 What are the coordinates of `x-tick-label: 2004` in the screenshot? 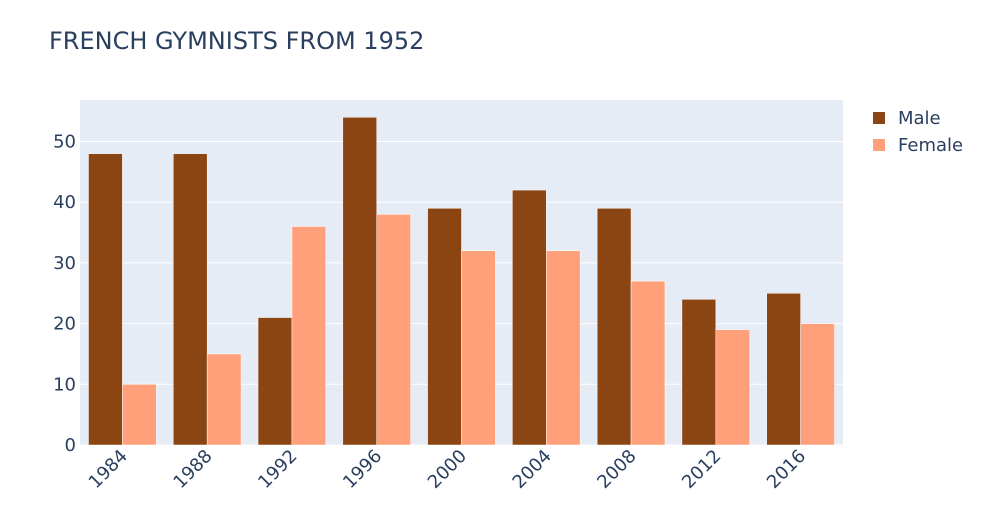 It's located at (532, 469).